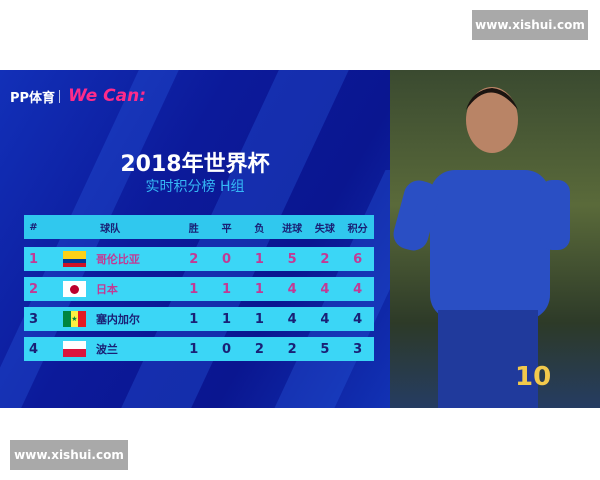 The height and width of the screenshot is (480, 600). What do you see at coordinates (33, 227) in the screenshot?
I see `header-rank: #` at bounding box center [33, 227].